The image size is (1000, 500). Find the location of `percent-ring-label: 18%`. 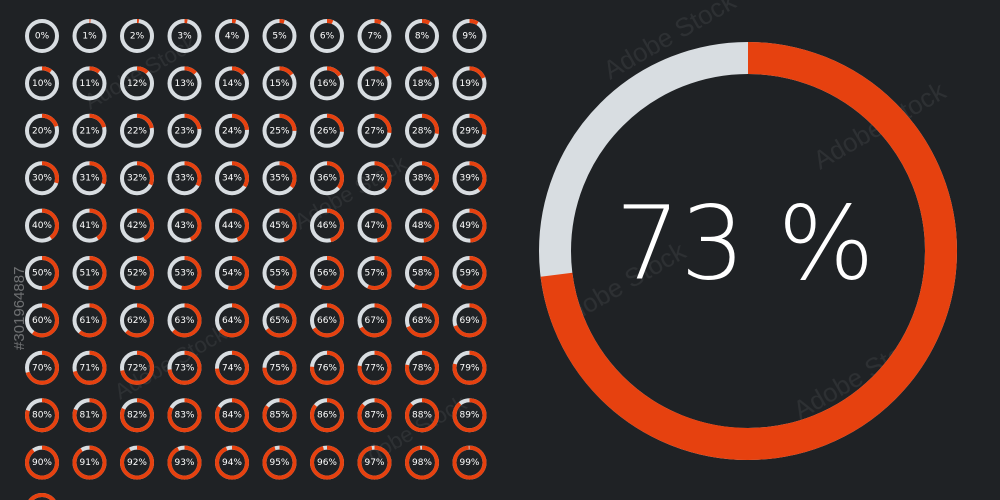

percent-ring-label: 18% is located at coordinates (422, 84).